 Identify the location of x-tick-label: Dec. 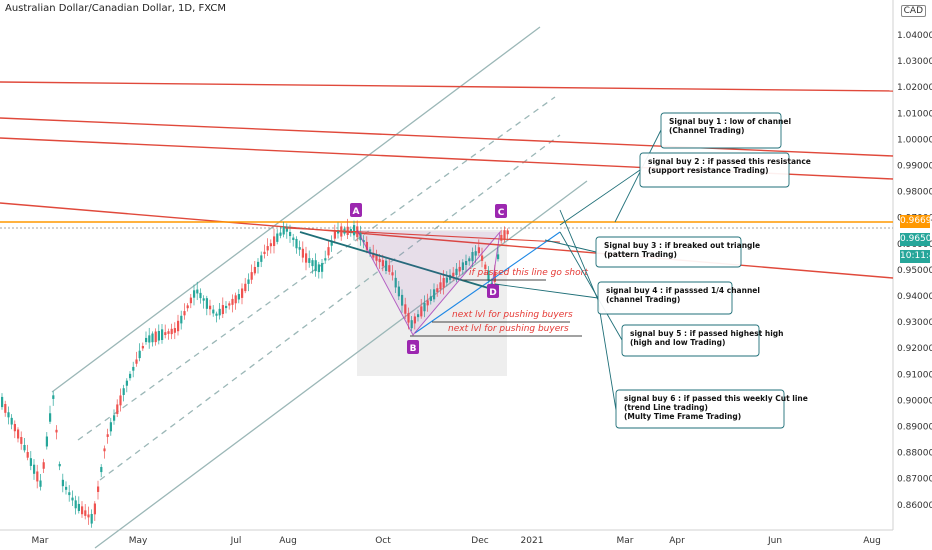
(479, 541).